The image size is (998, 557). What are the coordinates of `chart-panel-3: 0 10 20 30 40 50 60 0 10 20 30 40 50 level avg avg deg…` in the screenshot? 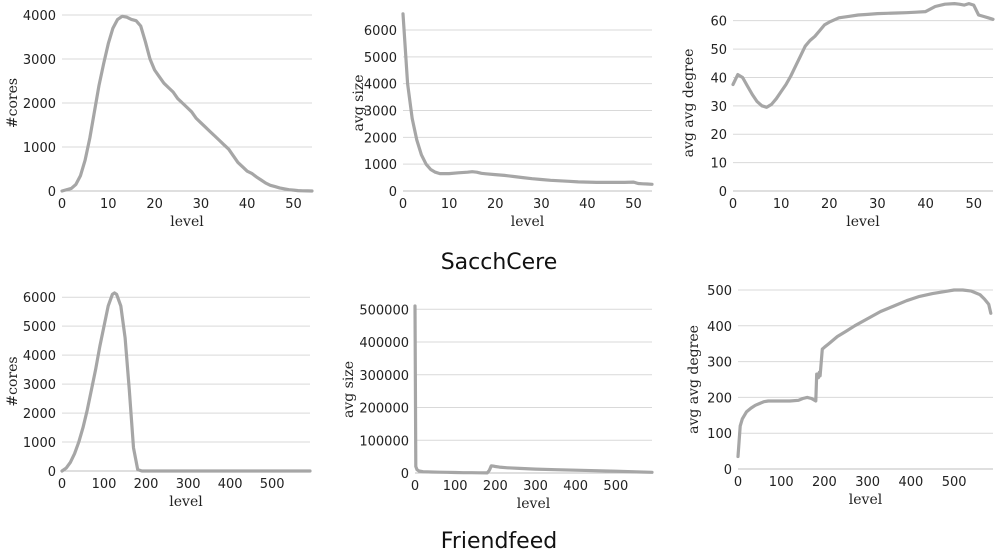 It's located at (838, 115).